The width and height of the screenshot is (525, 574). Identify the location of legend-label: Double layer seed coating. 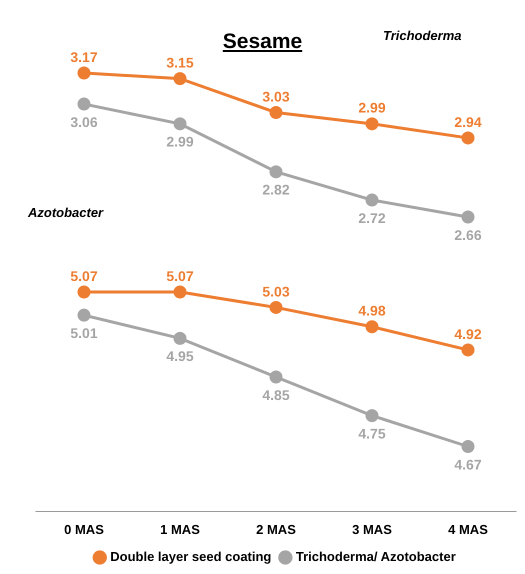
(191, 556).